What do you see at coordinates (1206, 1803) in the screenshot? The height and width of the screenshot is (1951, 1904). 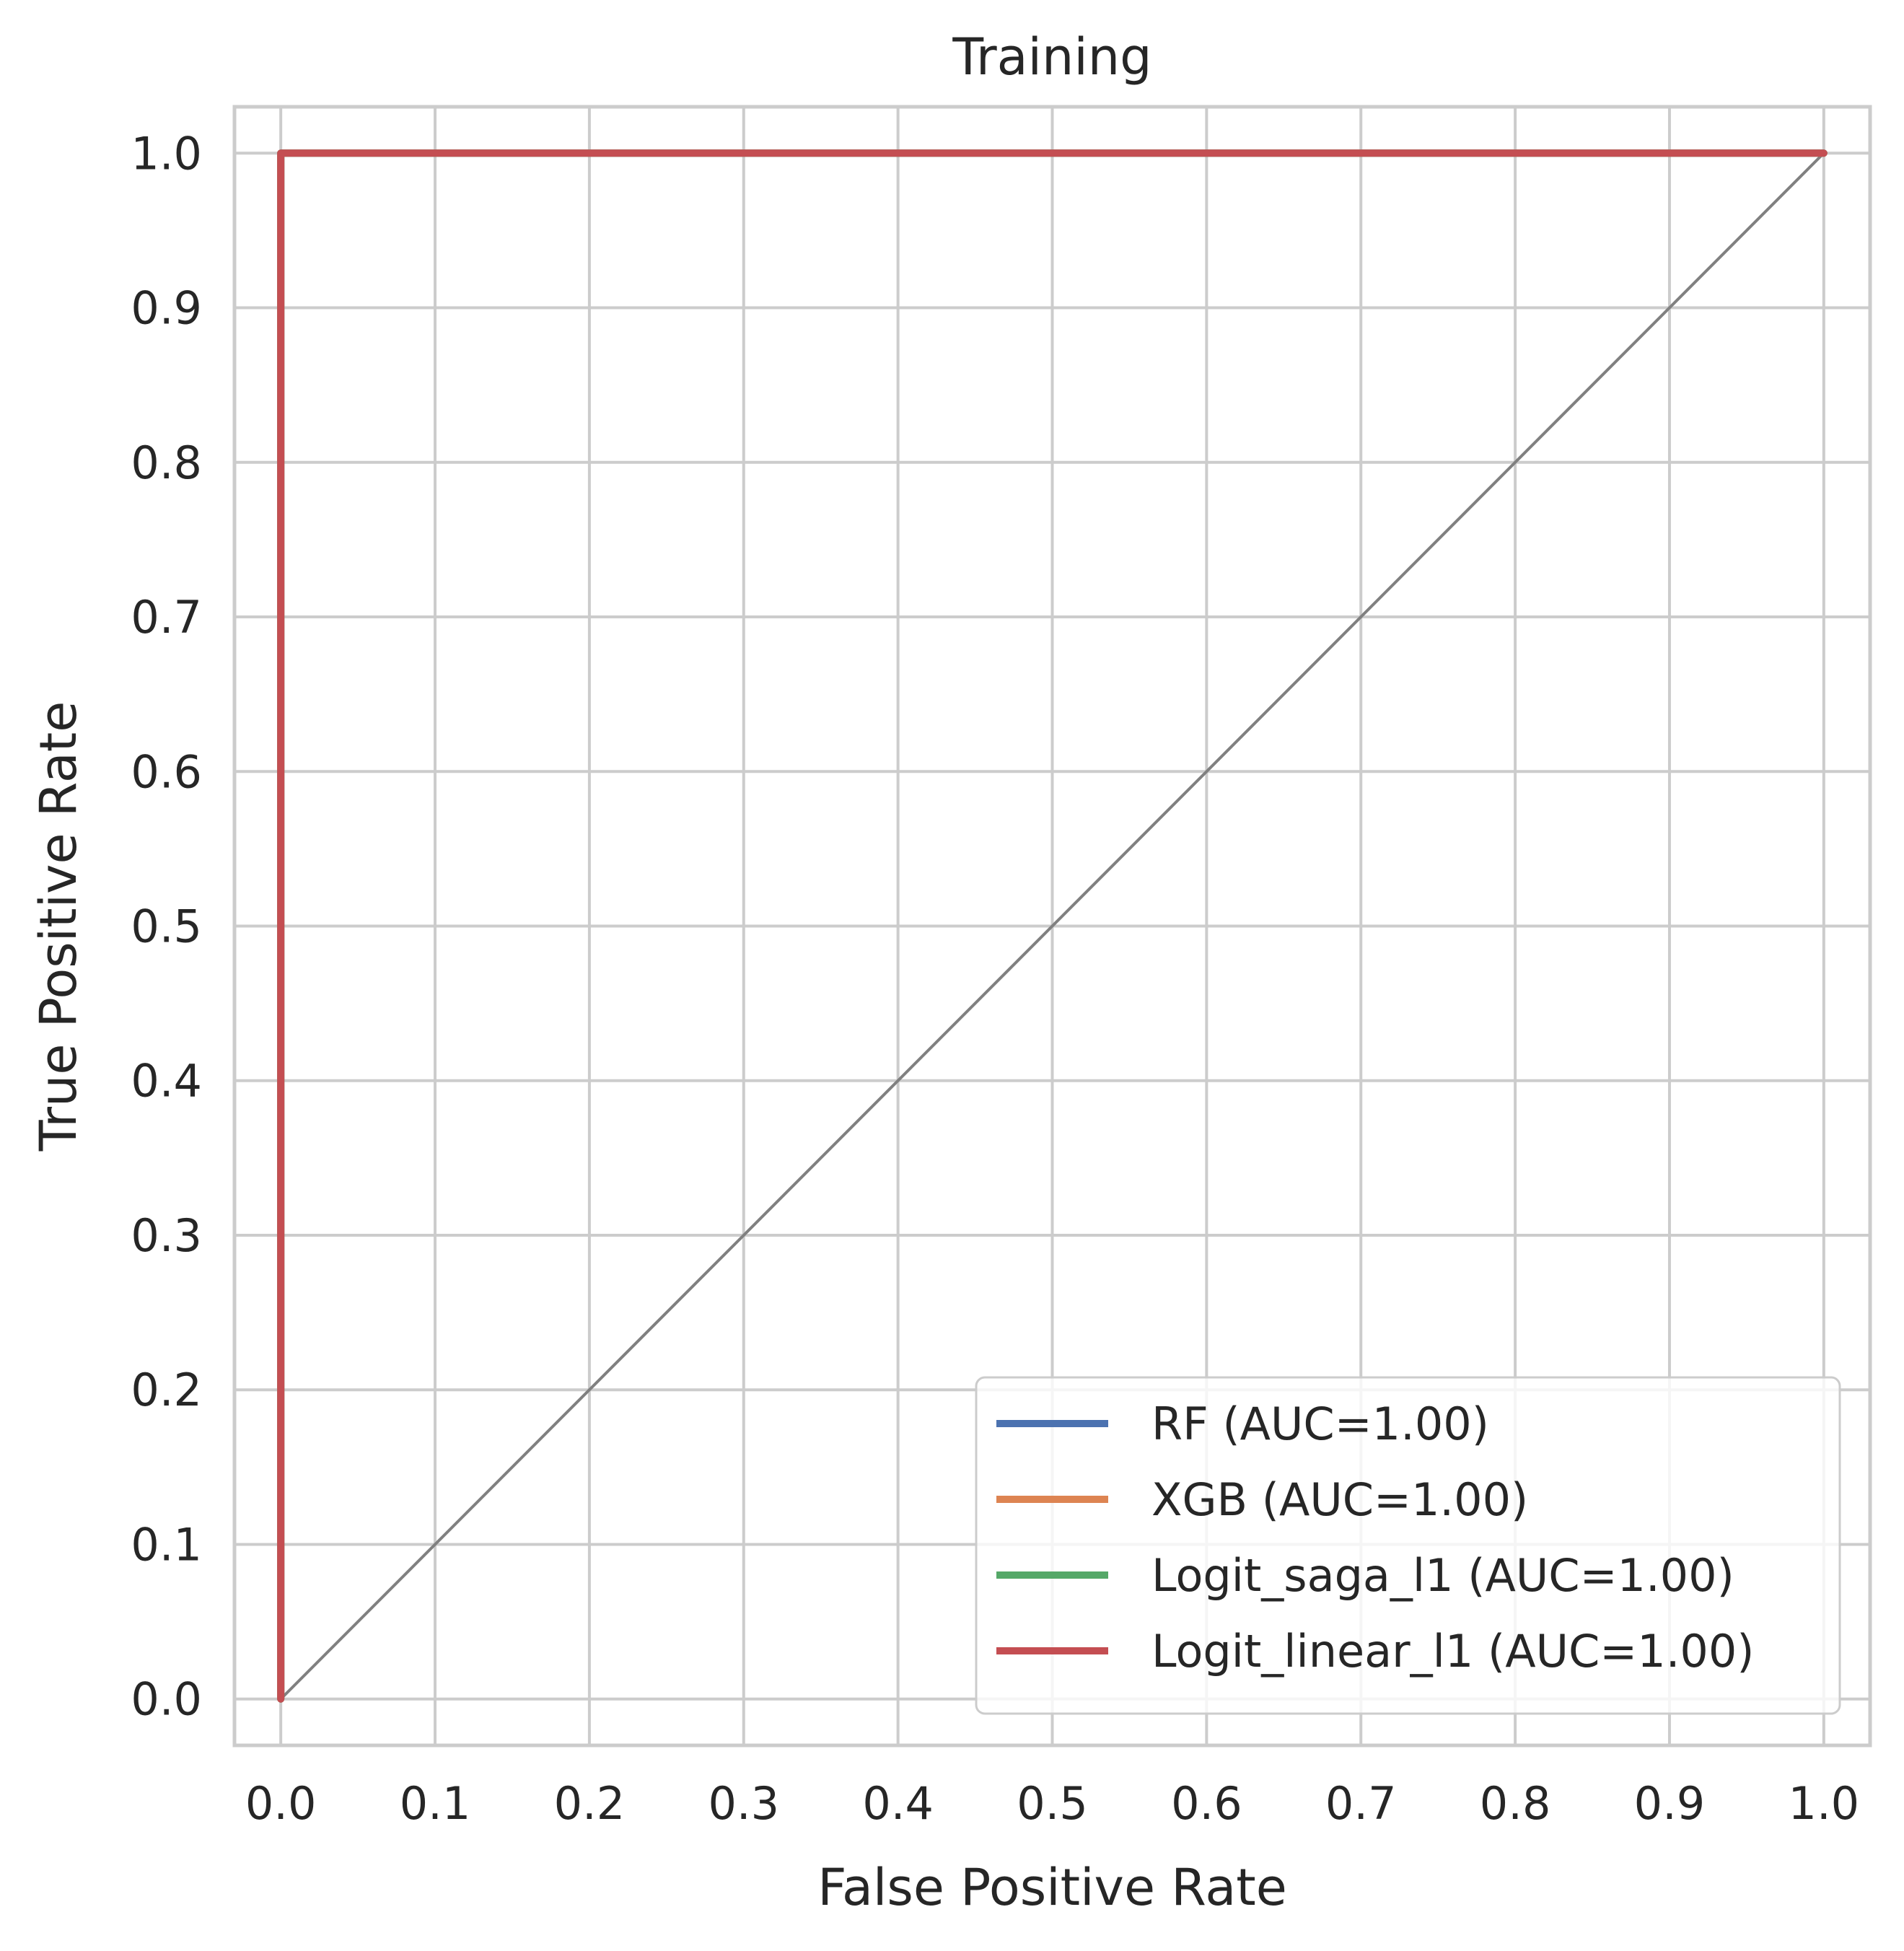 I see `x-tick-label: 0.6` at bounding box center [1206, 1803].